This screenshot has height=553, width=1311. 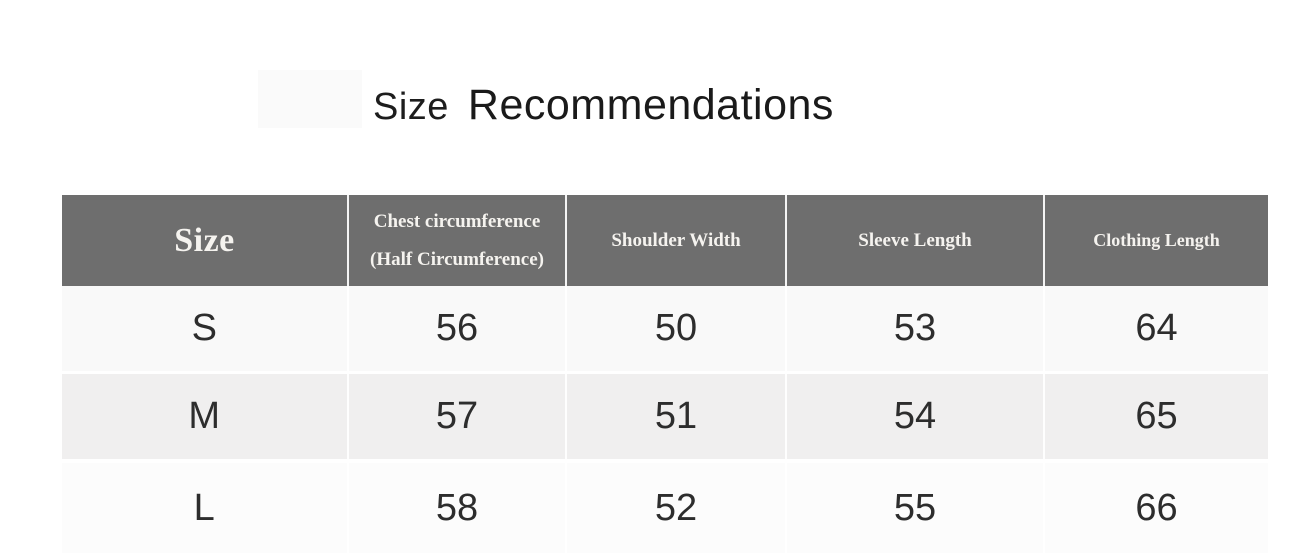 I want to click on cell-clothing: 64, so click(x=1155, y=328).